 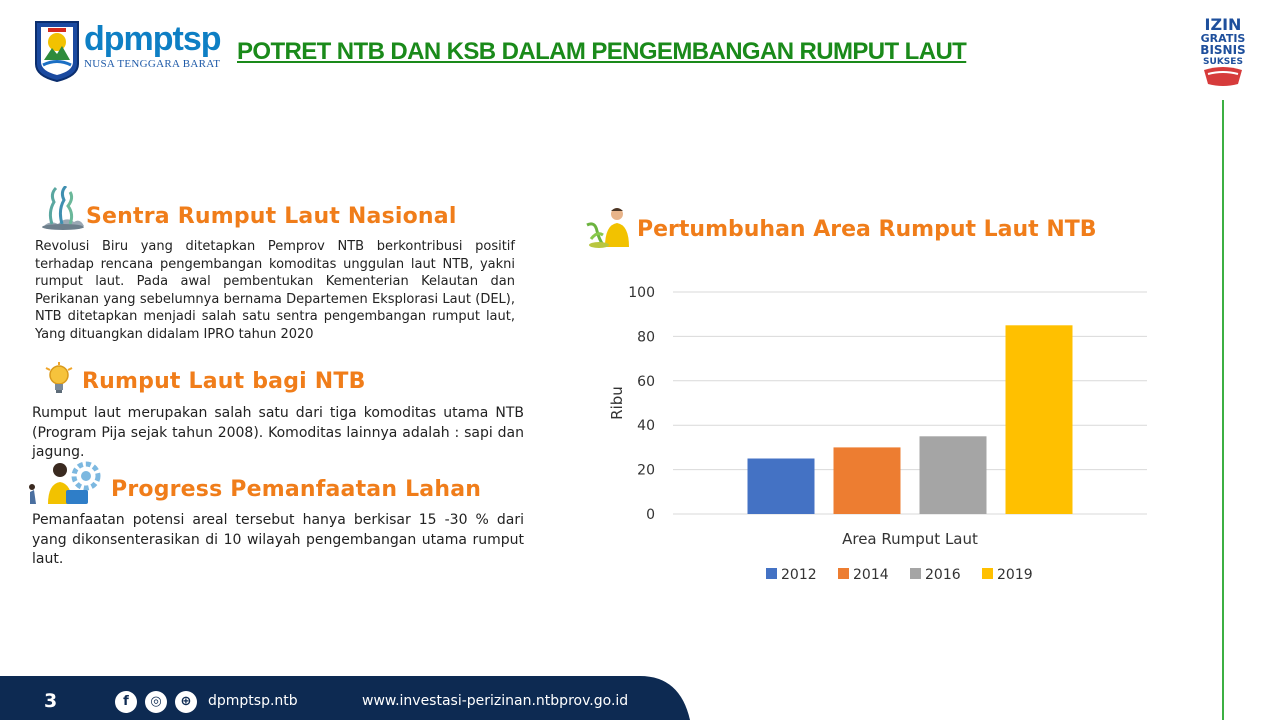 I want to click on dpmptsp-brand: dpmptsp NUSA TENGGARA BARAT, so click(x=153, y=45).